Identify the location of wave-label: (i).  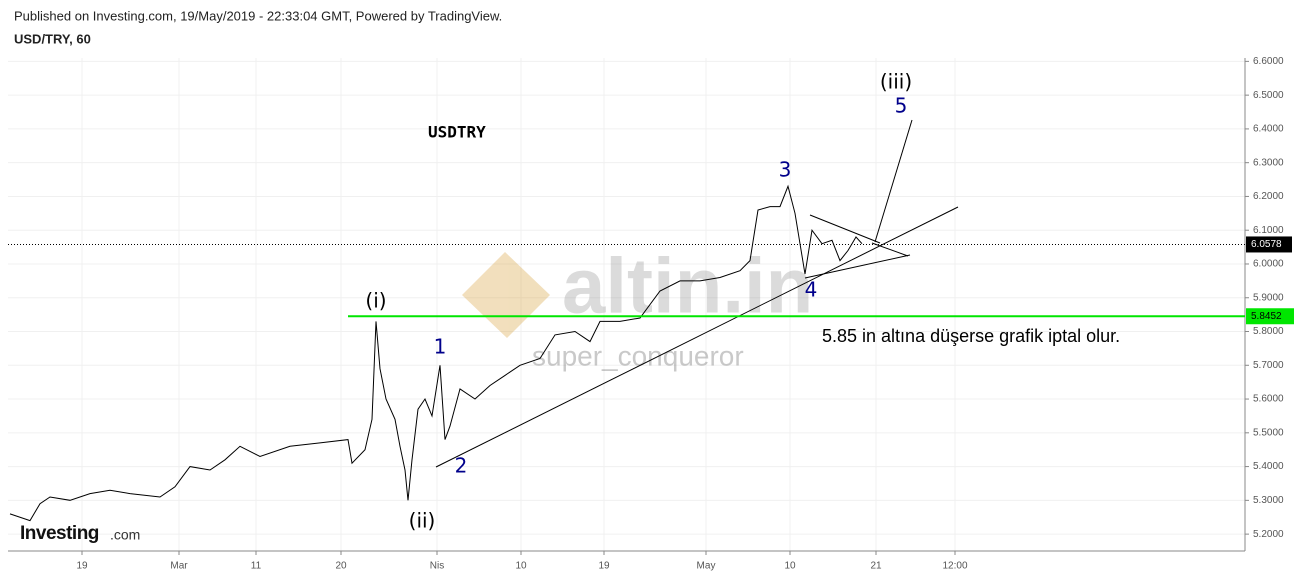
(375, 301).